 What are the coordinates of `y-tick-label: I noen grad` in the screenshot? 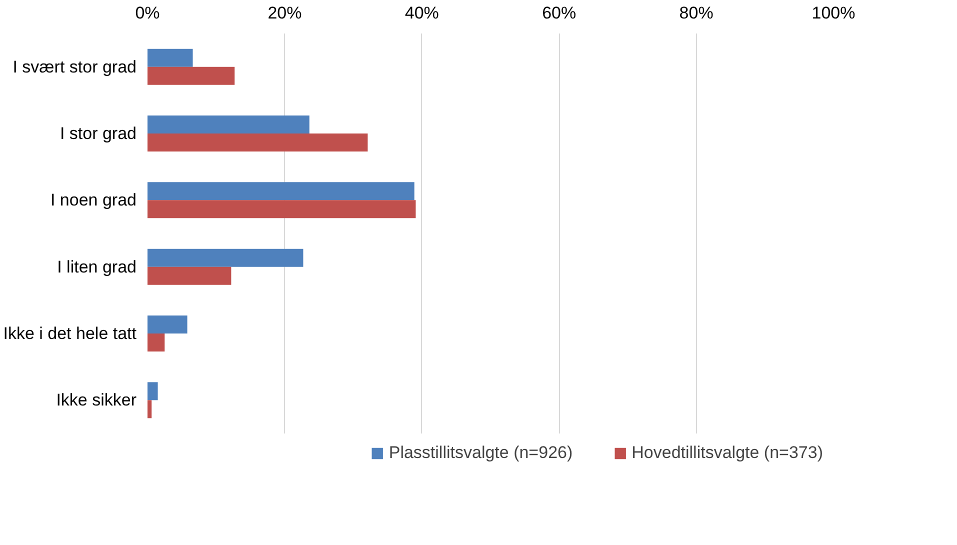 It's located at (93, 200).